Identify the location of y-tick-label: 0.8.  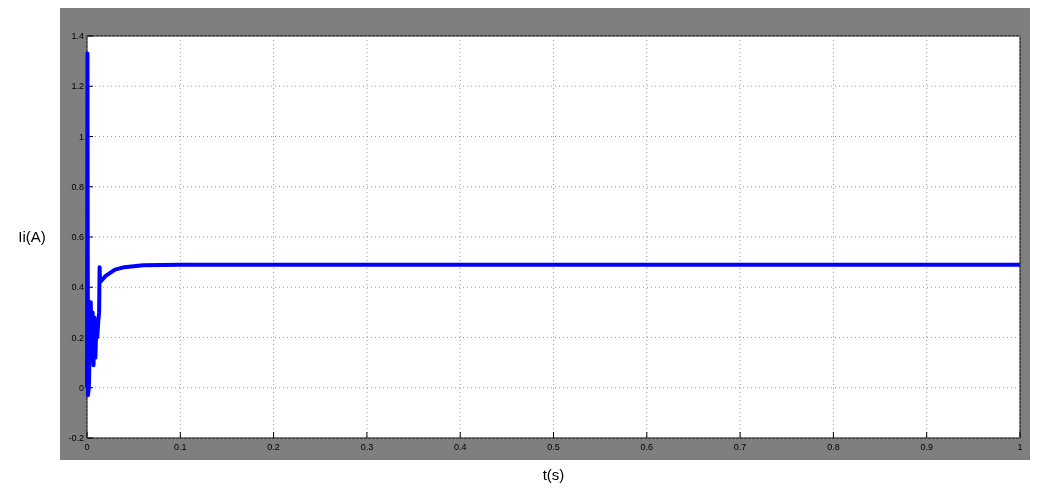
(77, 186).